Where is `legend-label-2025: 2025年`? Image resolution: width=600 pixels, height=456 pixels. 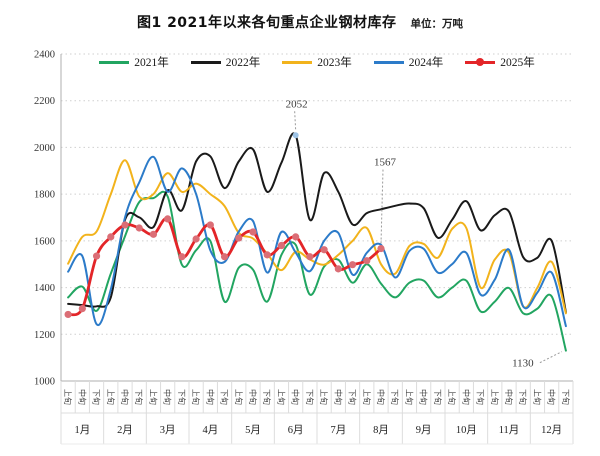 legend-label-2025: 2025年 is located at coordinates (517, 63).